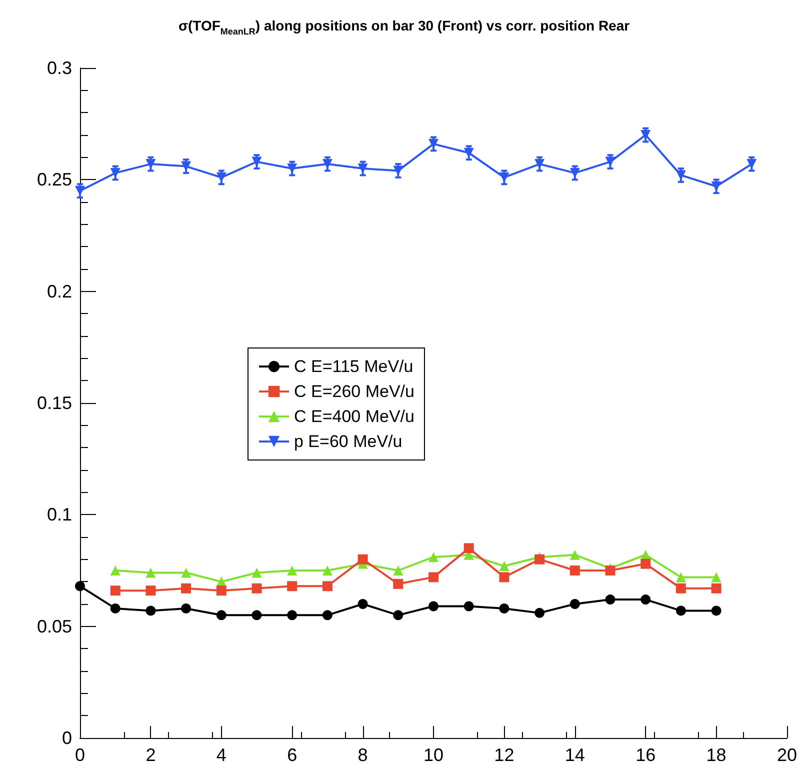  I want to click on x-tick-label: 12, so click(504, 755).